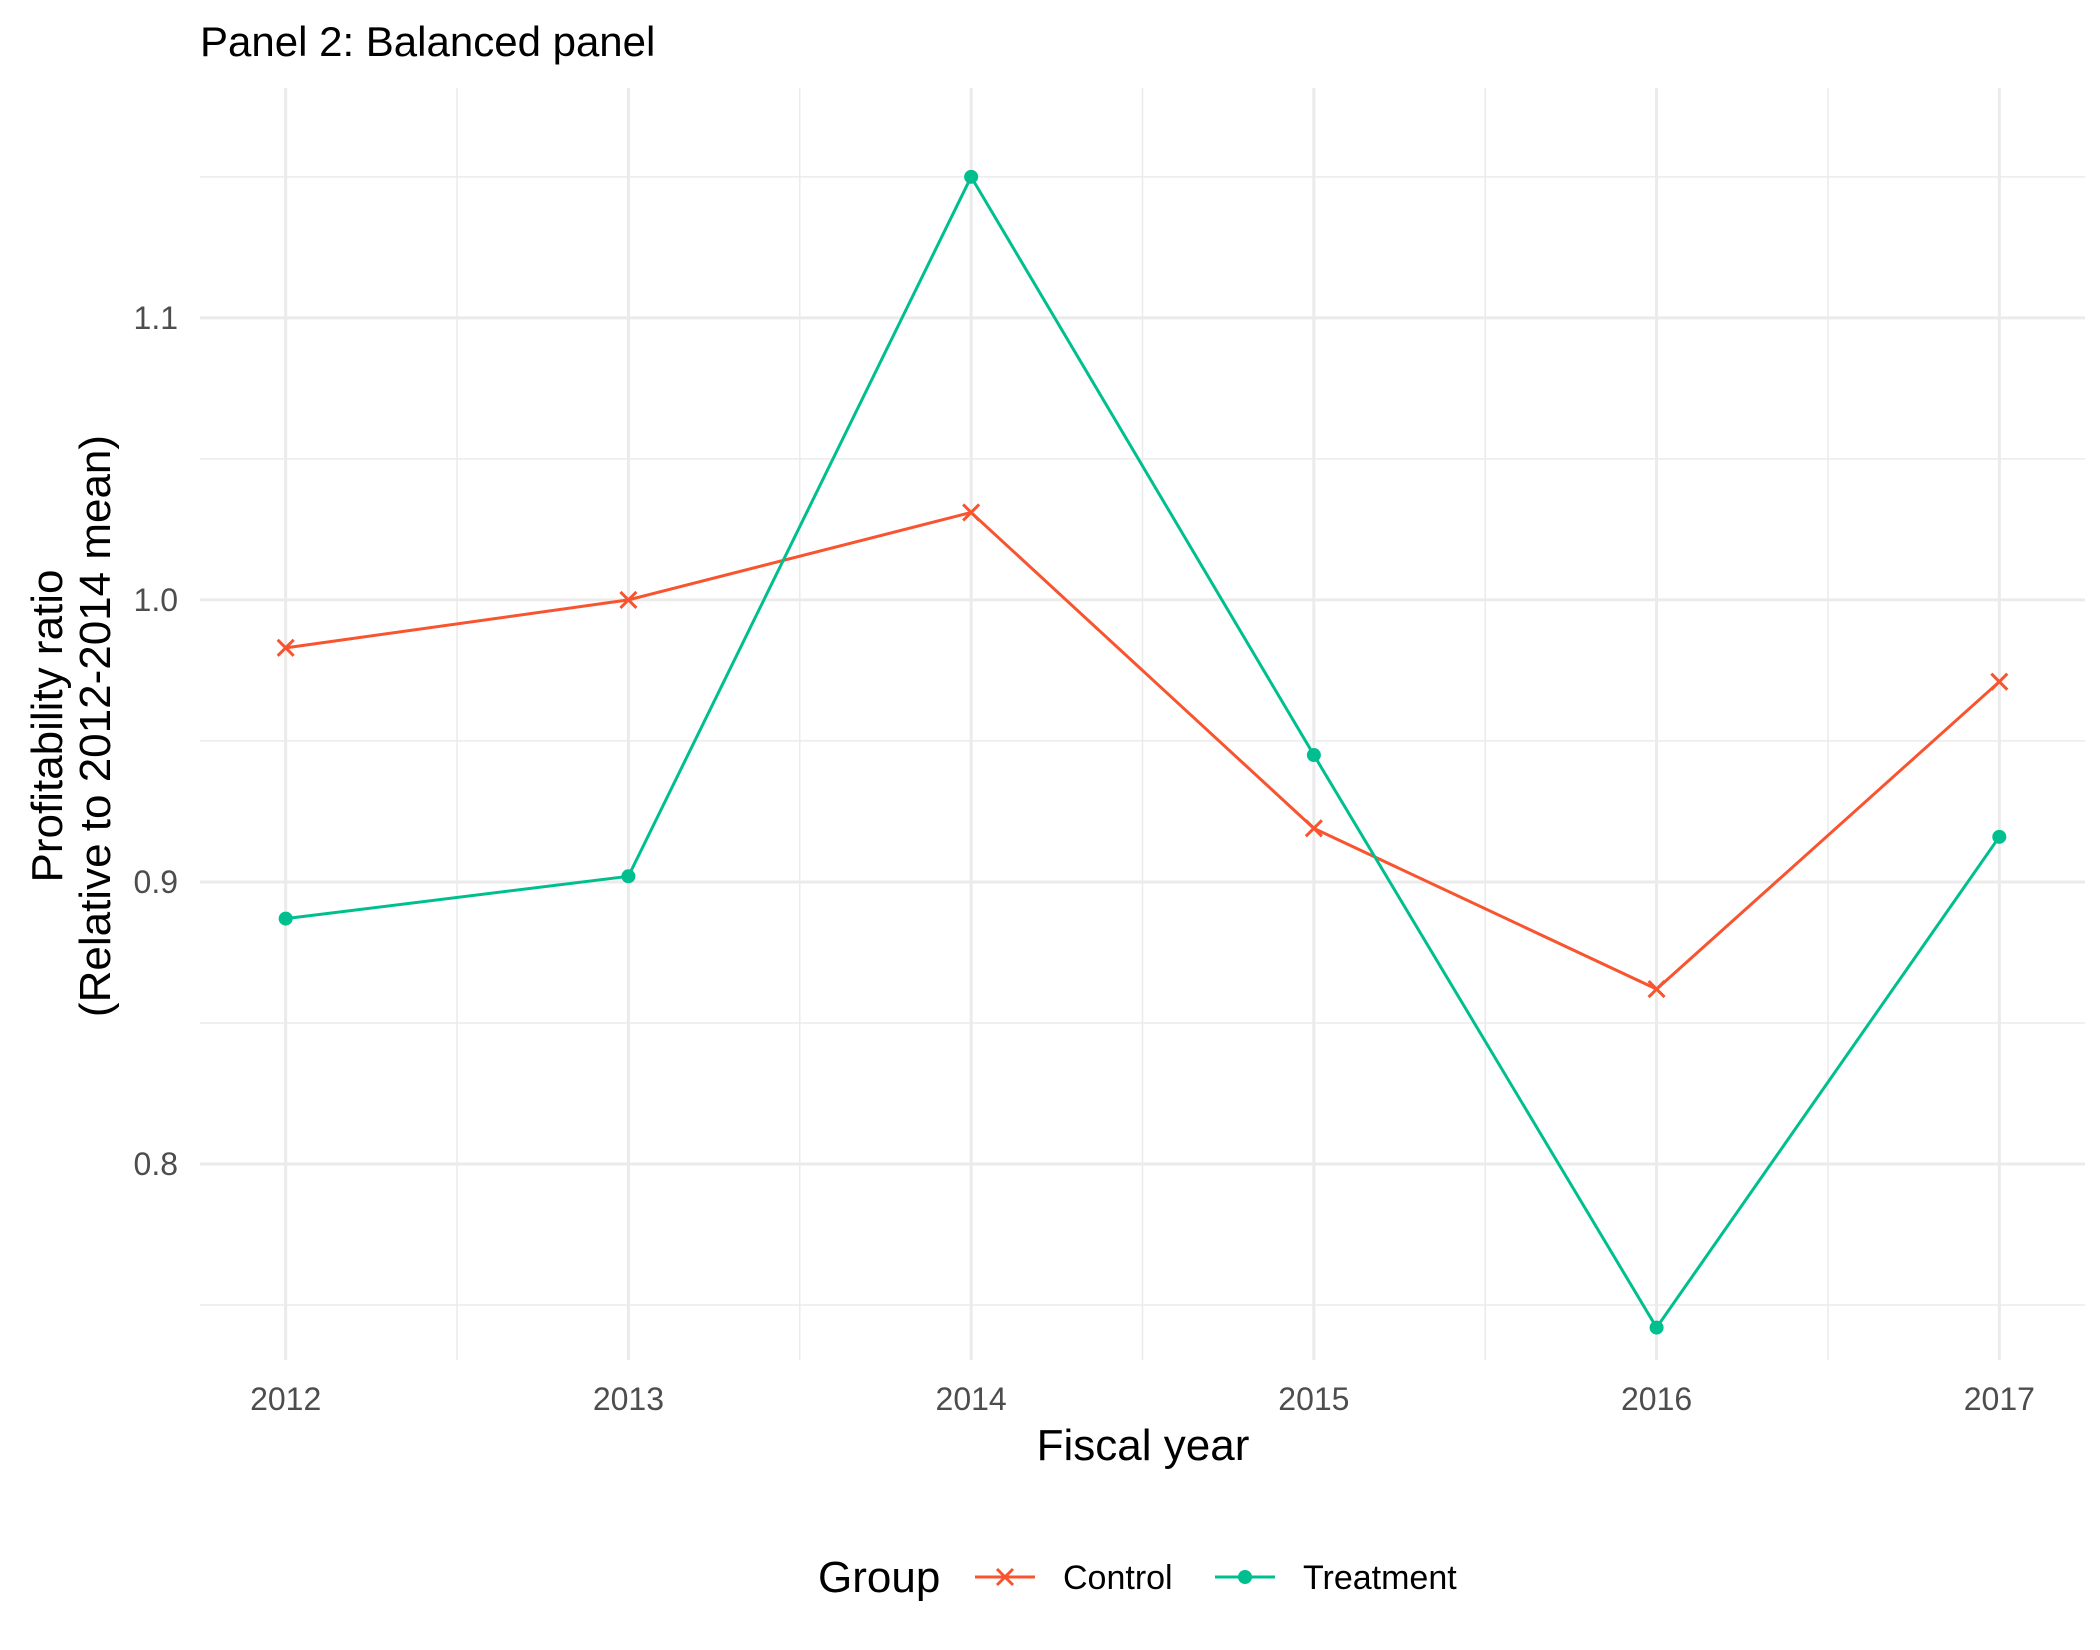 This screenshot has width=2100, height=1650. I want to click on x-tick-label: 2017, so click(1999, 1399).